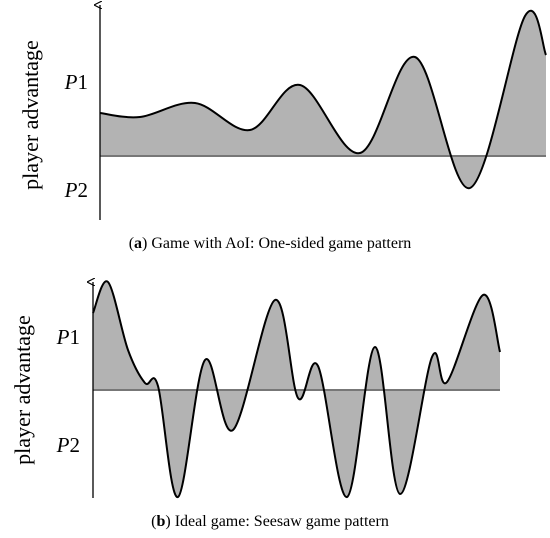 The height and width of the screenshot is (538, 550). What do you see at coordinates (276, 521) in the screenshot?
I see `caption-text: ) Ideal game: Seesaw game pattern` at bounding box center [276, 521].